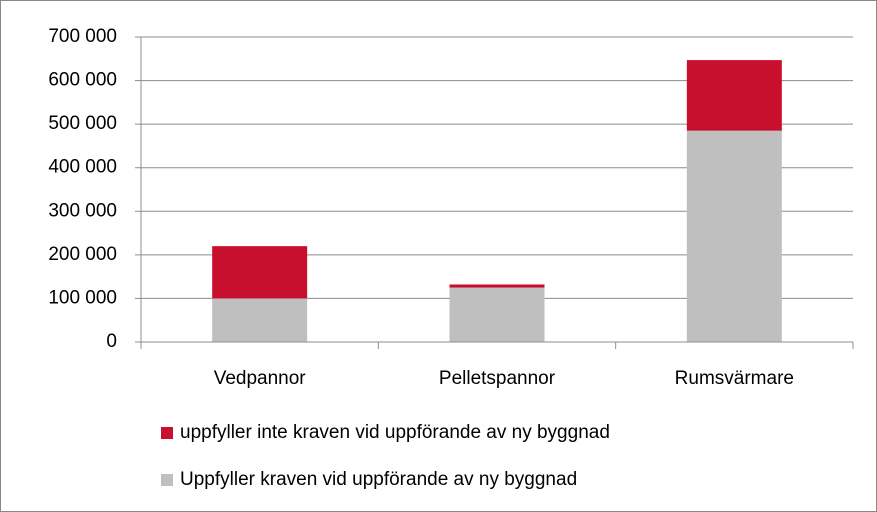 Image resolution: width=877 pixels, height=512 pixels. What do you see at coordinates (260, 378) in the screenshot?
I see `x-tick-label: Vedpannor` at bounding box center [260, 378].